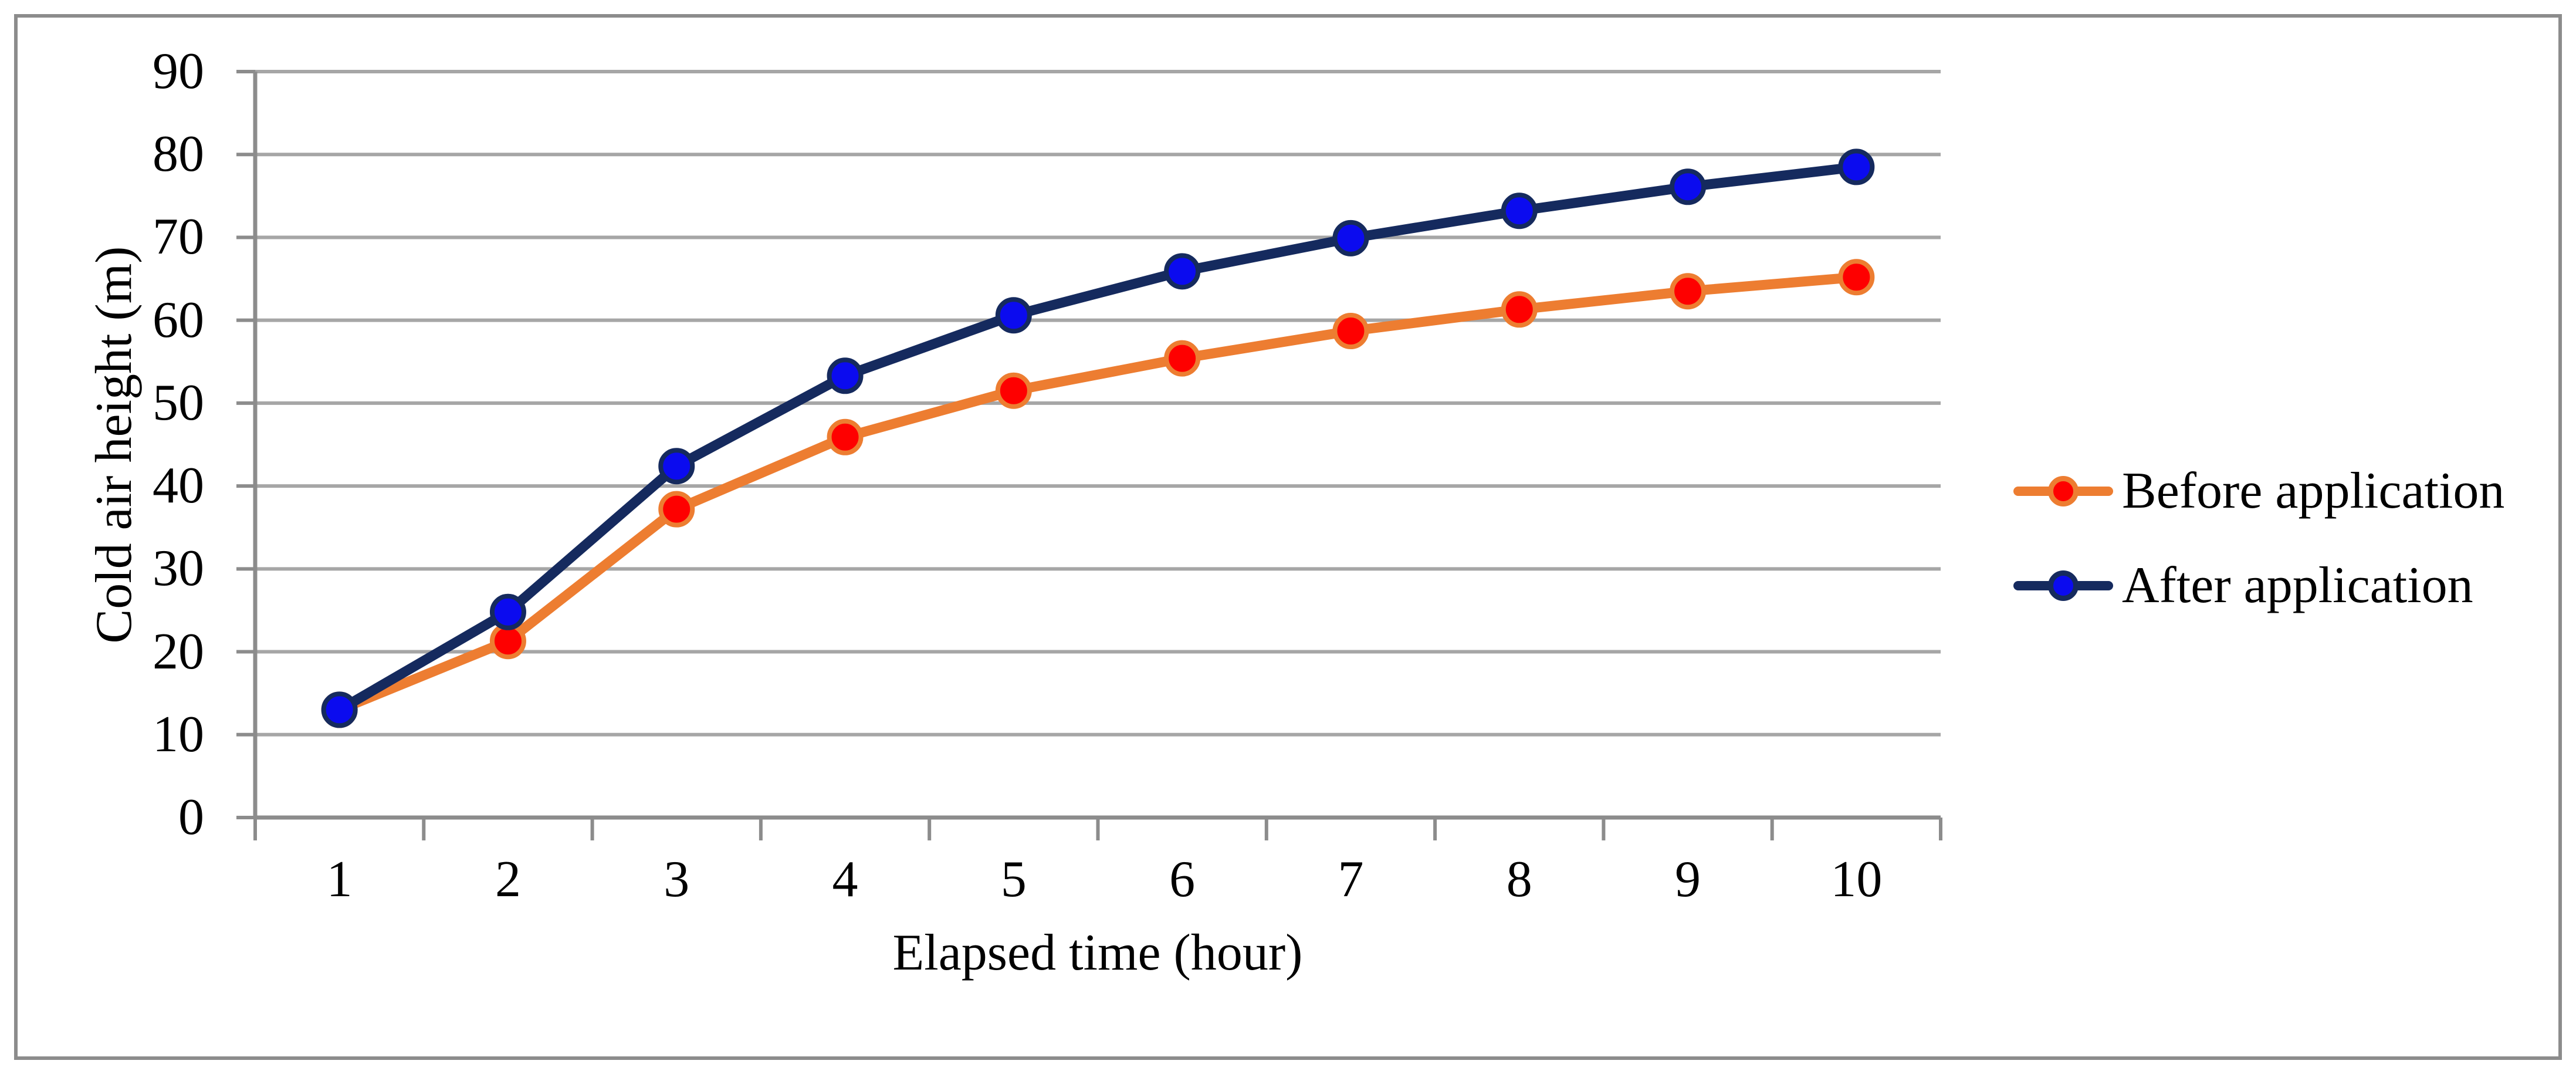 This screenshot has height=1074, width=2576. What do you see at coordinates (178, 734) in the screenshot?
I see `y-tick-label: 10` at bounding box center [178, 734].